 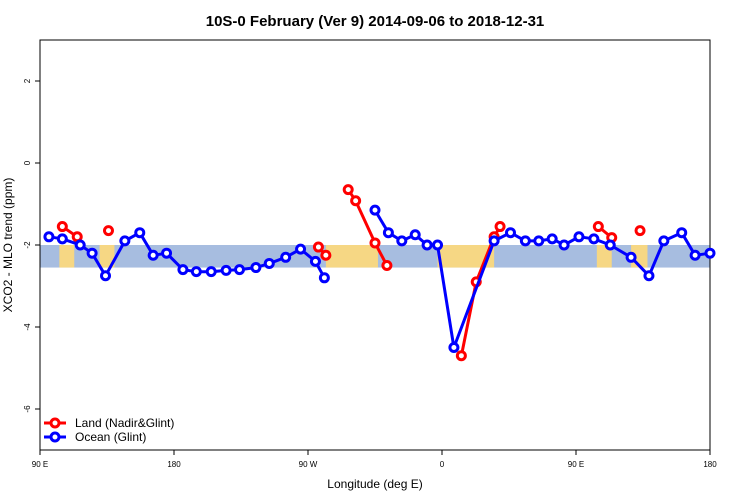 I want to click on y-tick-label: -6, so click(x=27, y=409).